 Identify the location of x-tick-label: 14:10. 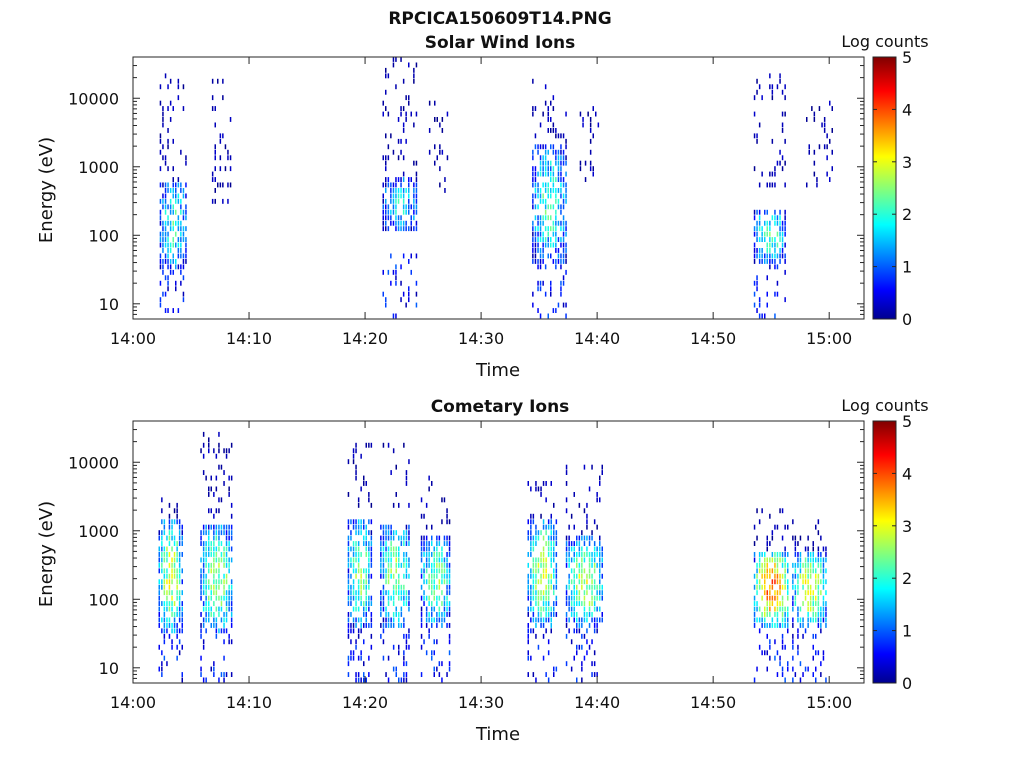
(249, 702).